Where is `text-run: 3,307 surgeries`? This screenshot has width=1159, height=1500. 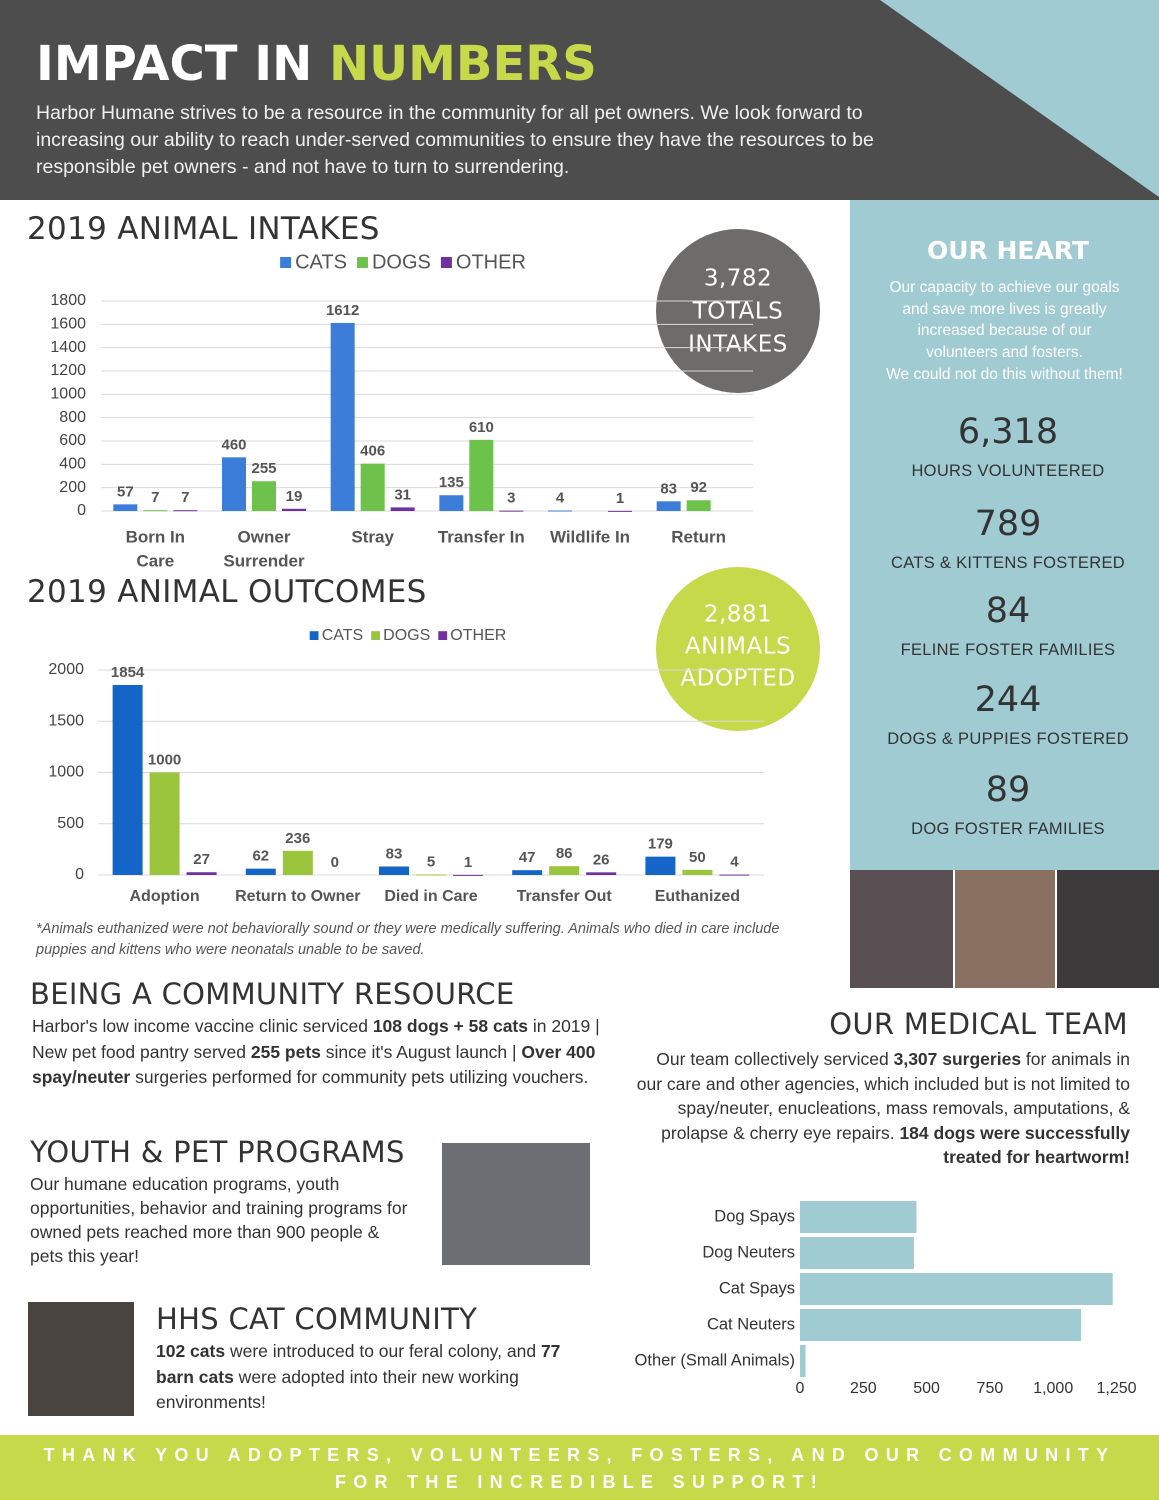 text-run: 3,307 surgeries is located at coordinates (957, 1059).